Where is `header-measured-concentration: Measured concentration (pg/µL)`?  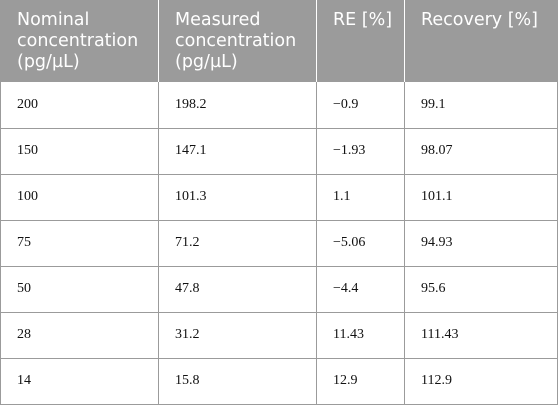
header-measured-concentration: Measured concentration (pg/µL) is located at coordinates (237, 41).